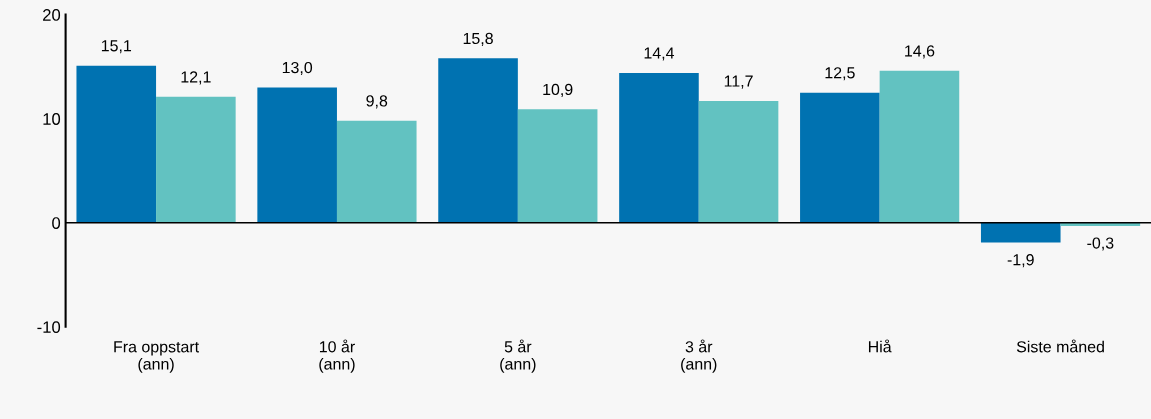 The height and width of the screenshot is (419, 1151). Describe the element at coordinates (1100, 244) in the screenshot. I see `data-label: -0,3` at that location.